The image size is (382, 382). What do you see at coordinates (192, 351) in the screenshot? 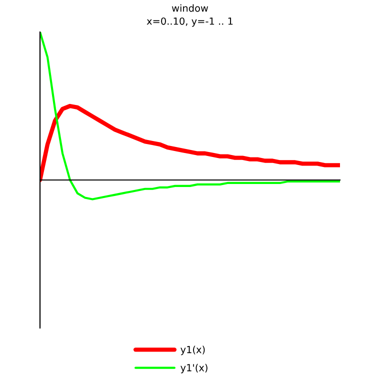
I see `legend-label: y1(x)` at bounding box center [192, 351].